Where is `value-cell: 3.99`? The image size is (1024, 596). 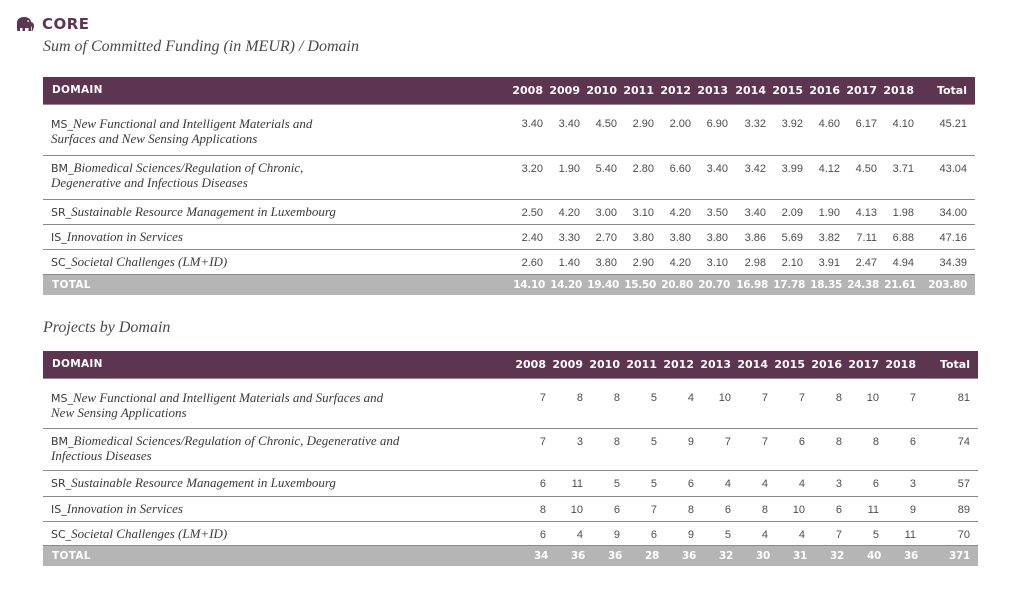 value-cell: 3.99 is located at coordinates (788, 177).